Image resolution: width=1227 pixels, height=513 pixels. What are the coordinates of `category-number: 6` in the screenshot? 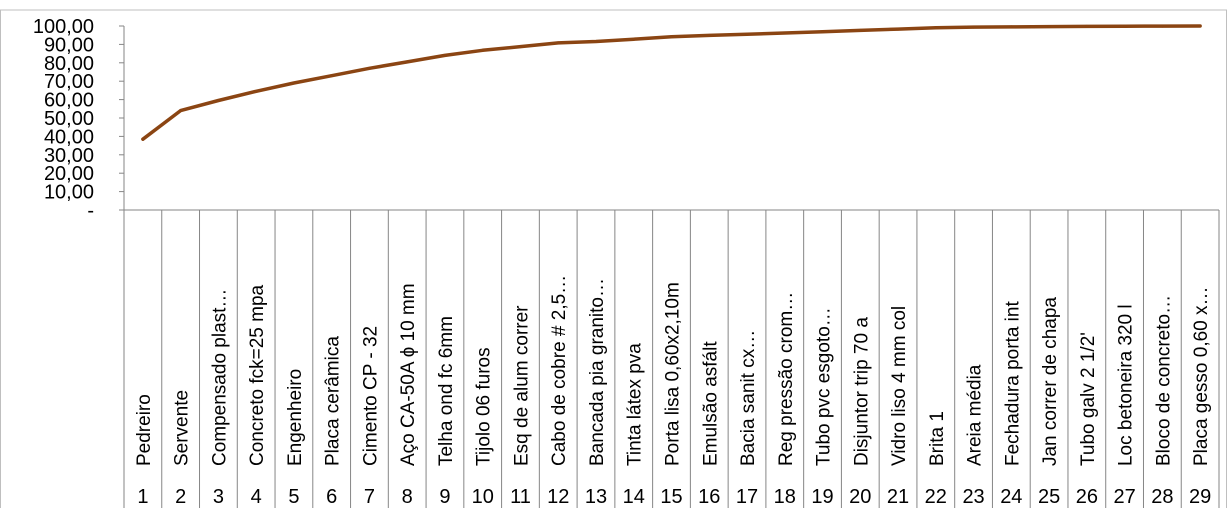 It's located at (331, 497).